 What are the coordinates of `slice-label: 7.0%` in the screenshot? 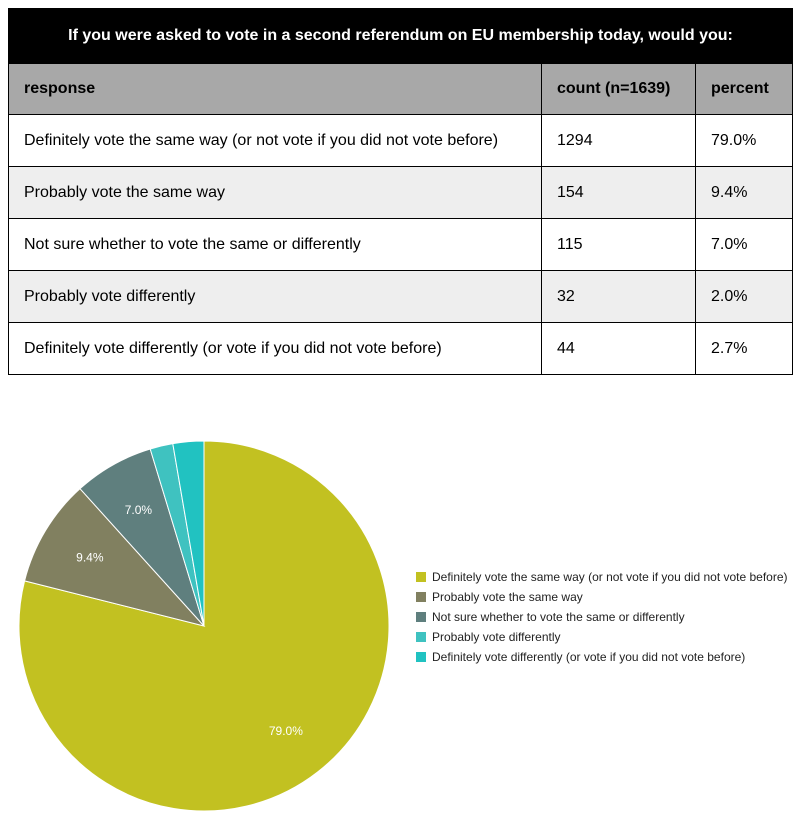 It's located at (139, 510).